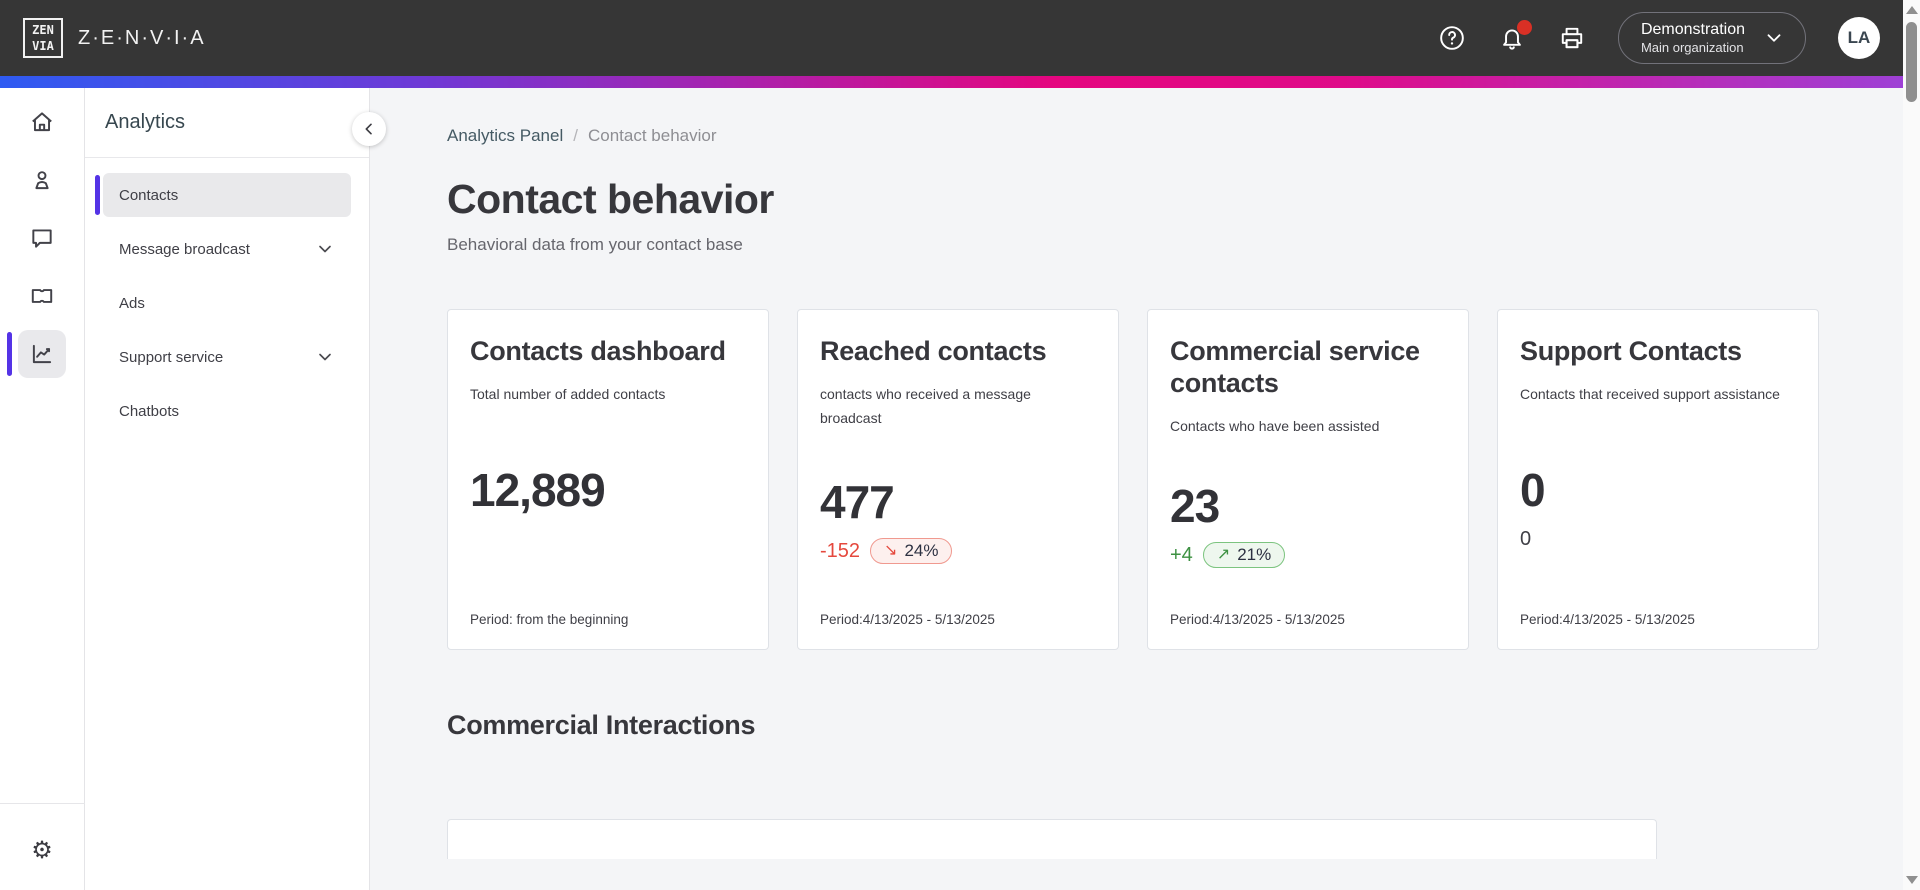 The width and height of the screenshot is (1920, 890). I want to click on trend-down-arrow-icon: ↘, so click(891, 551).